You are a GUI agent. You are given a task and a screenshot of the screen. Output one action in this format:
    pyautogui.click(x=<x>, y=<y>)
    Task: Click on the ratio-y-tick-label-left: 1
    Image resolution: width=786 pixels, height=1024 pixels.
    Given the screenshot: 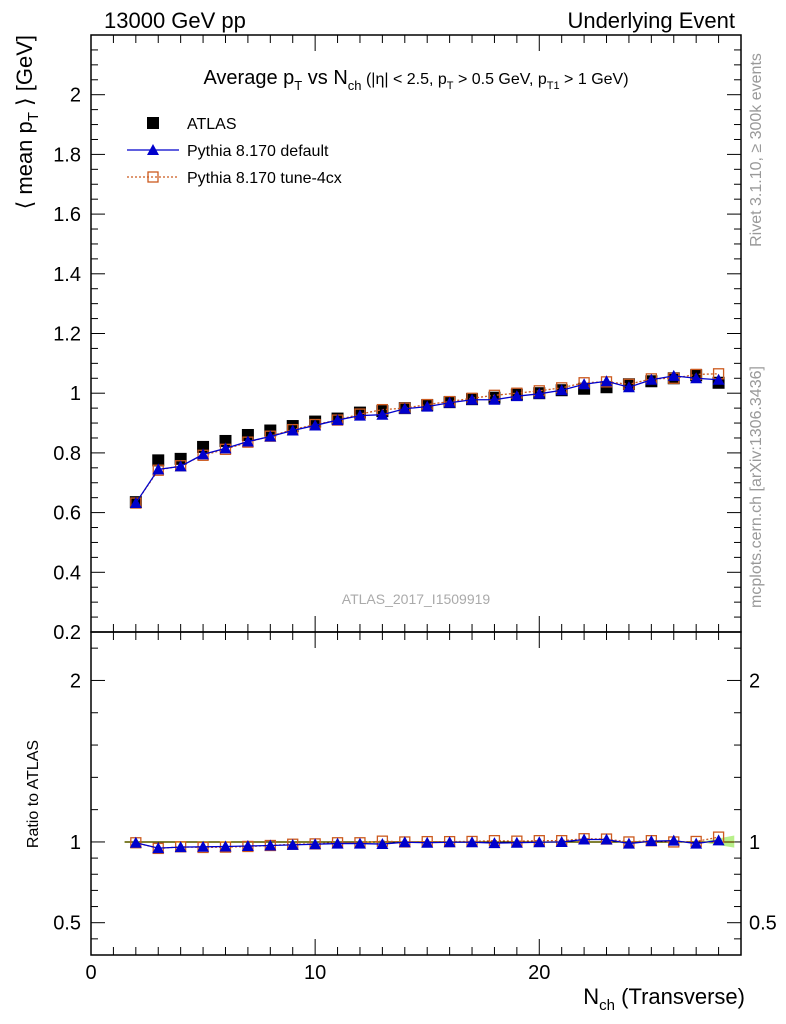 What is the action you would take?
    pyautogui.click(x=75, y=843)
    